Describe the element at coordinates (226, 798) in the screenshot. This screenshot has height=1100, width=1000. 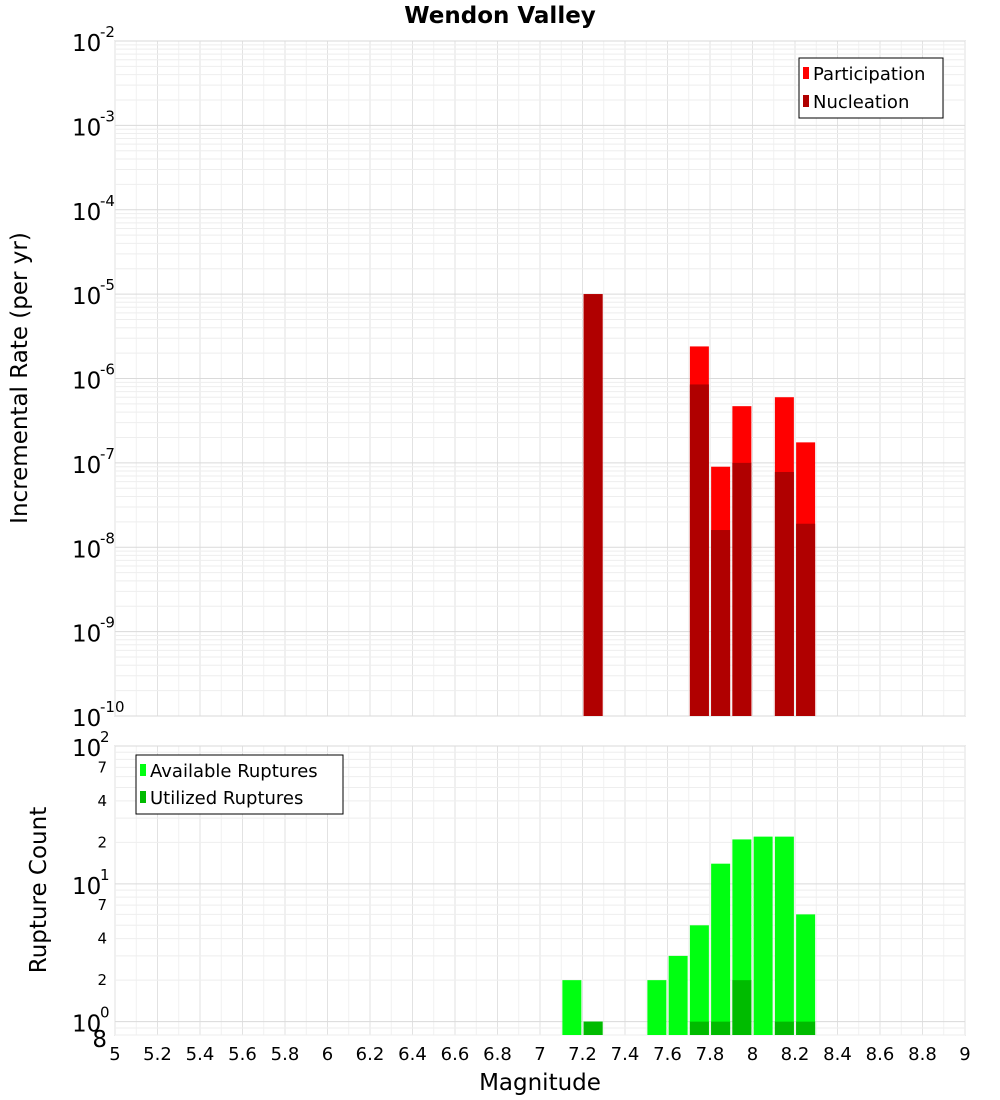
I see `utilized-legend-label: Utilized Ruptures` at that location.